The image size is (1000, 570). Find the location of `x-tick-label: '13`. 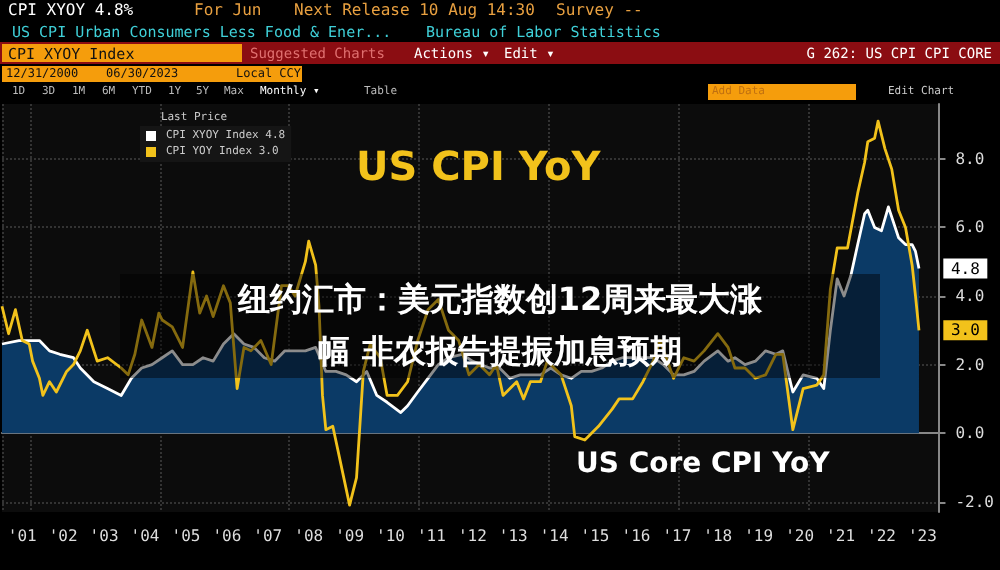

x-tick-label: '13 is located at coordinates (513, 536).